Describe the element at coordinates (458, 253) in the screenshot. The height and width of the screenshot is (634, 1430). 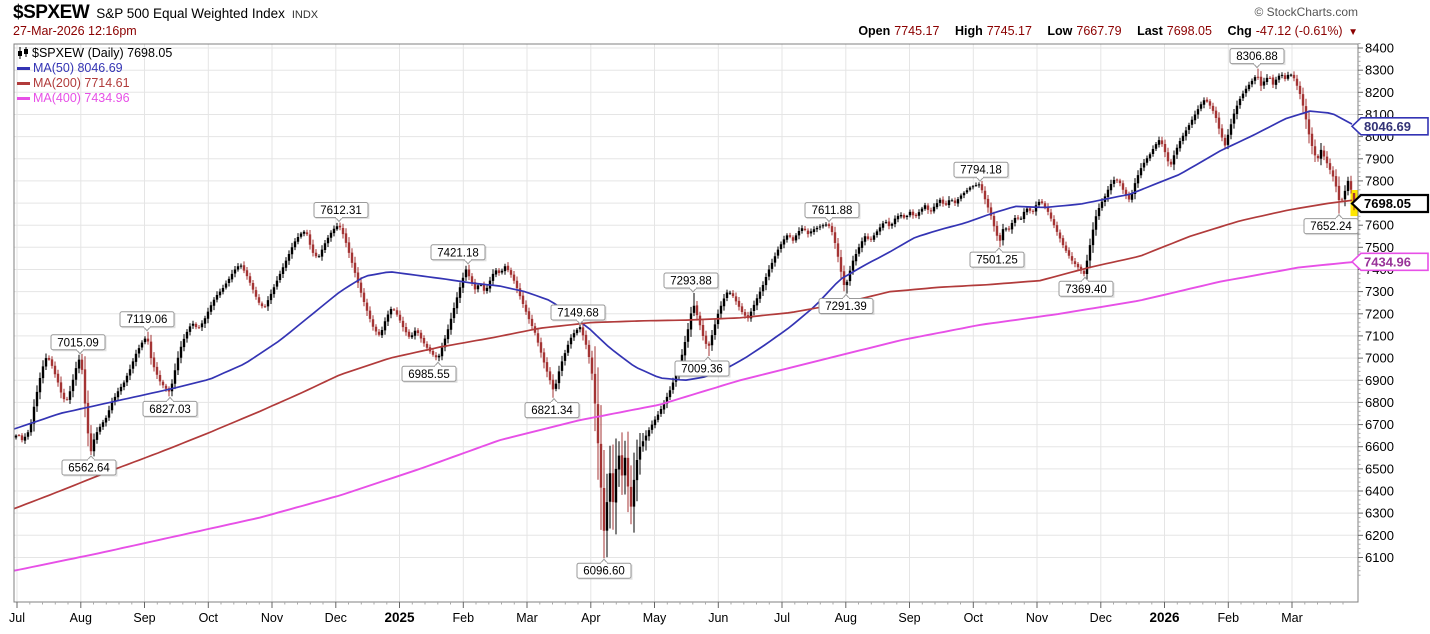
I see `svg-text: 7421.18` at that location.